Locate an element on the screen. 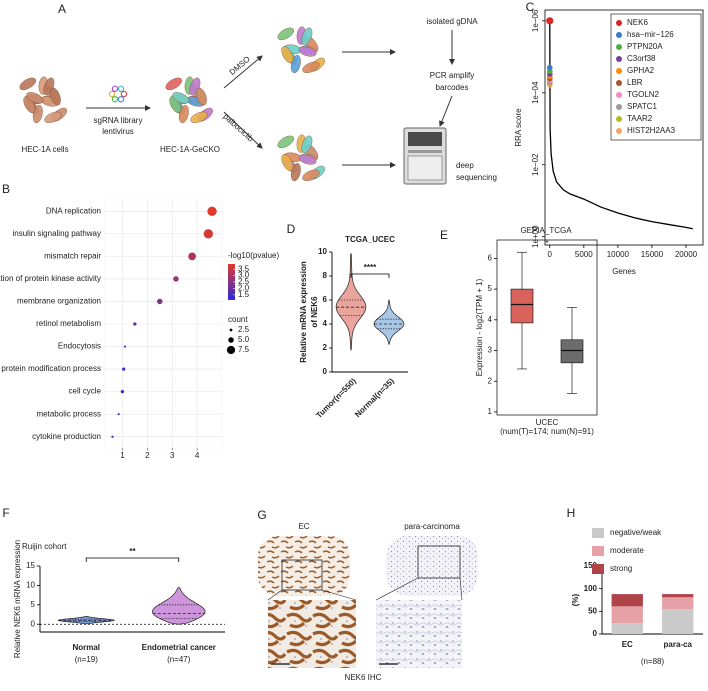 This screenshot has height=691, width=708. category-label: mismatch repair is located at coordinates (72, 255).